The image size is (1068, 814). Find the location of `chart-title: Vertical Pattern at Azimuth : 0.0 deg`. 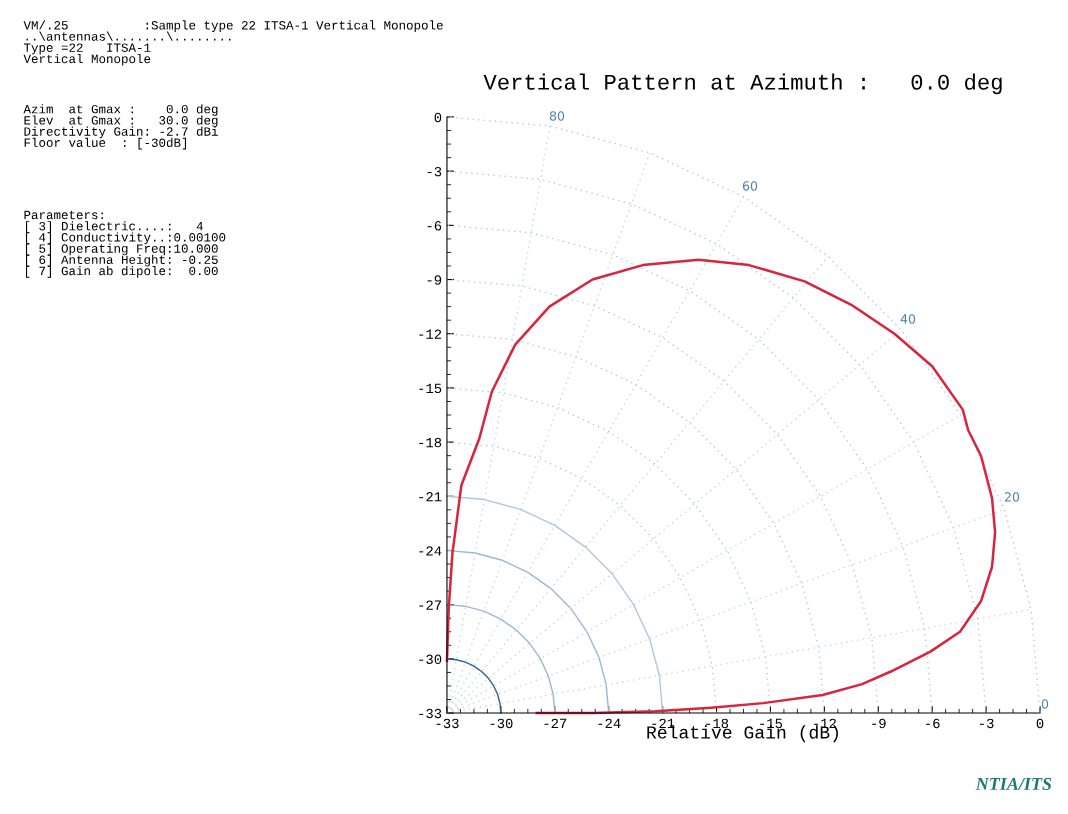

chart-title: Vertical Pattern at Azimuth : 0.0 deg is located at coordinates (742, 84).